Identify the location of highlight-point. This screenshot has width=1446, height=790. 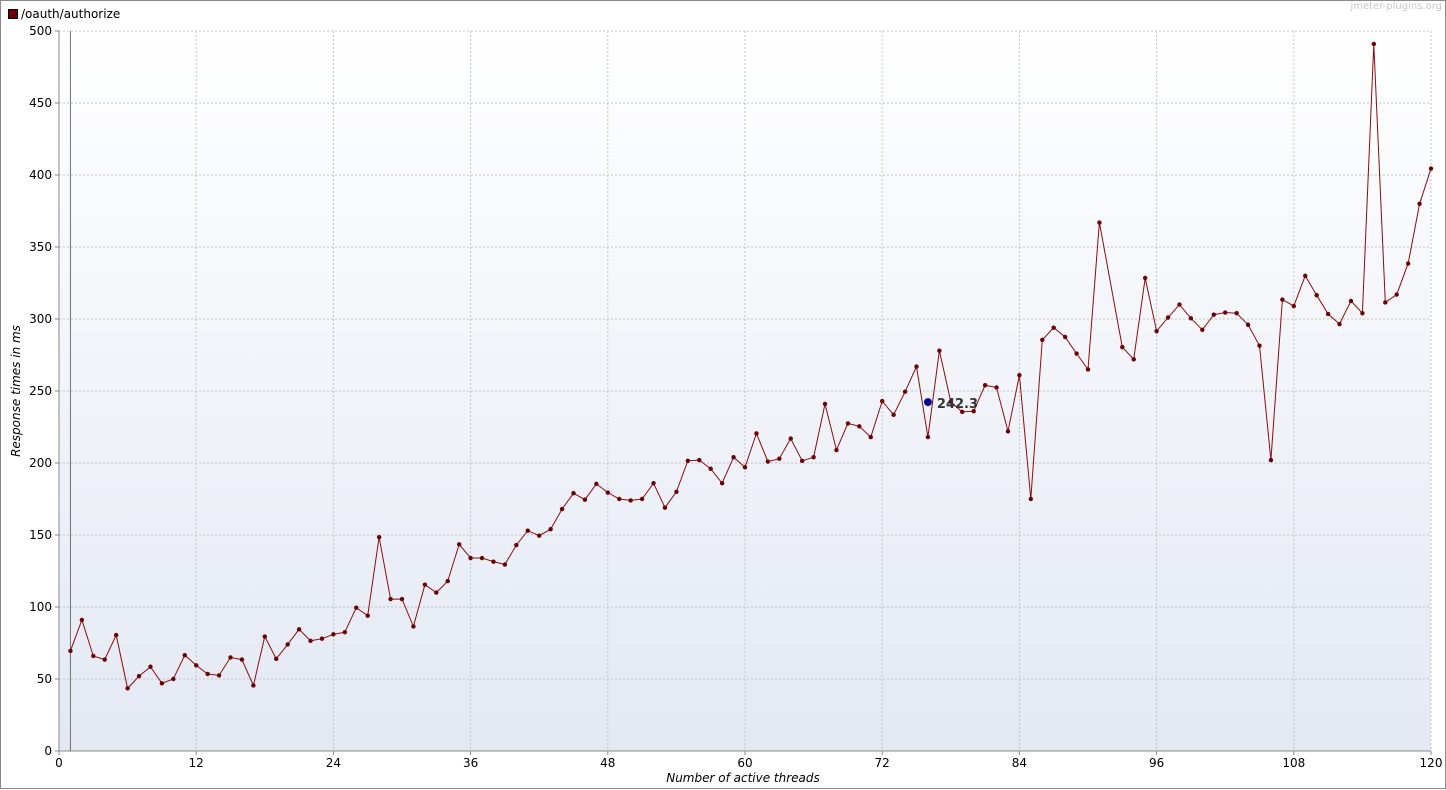
(927, 402).